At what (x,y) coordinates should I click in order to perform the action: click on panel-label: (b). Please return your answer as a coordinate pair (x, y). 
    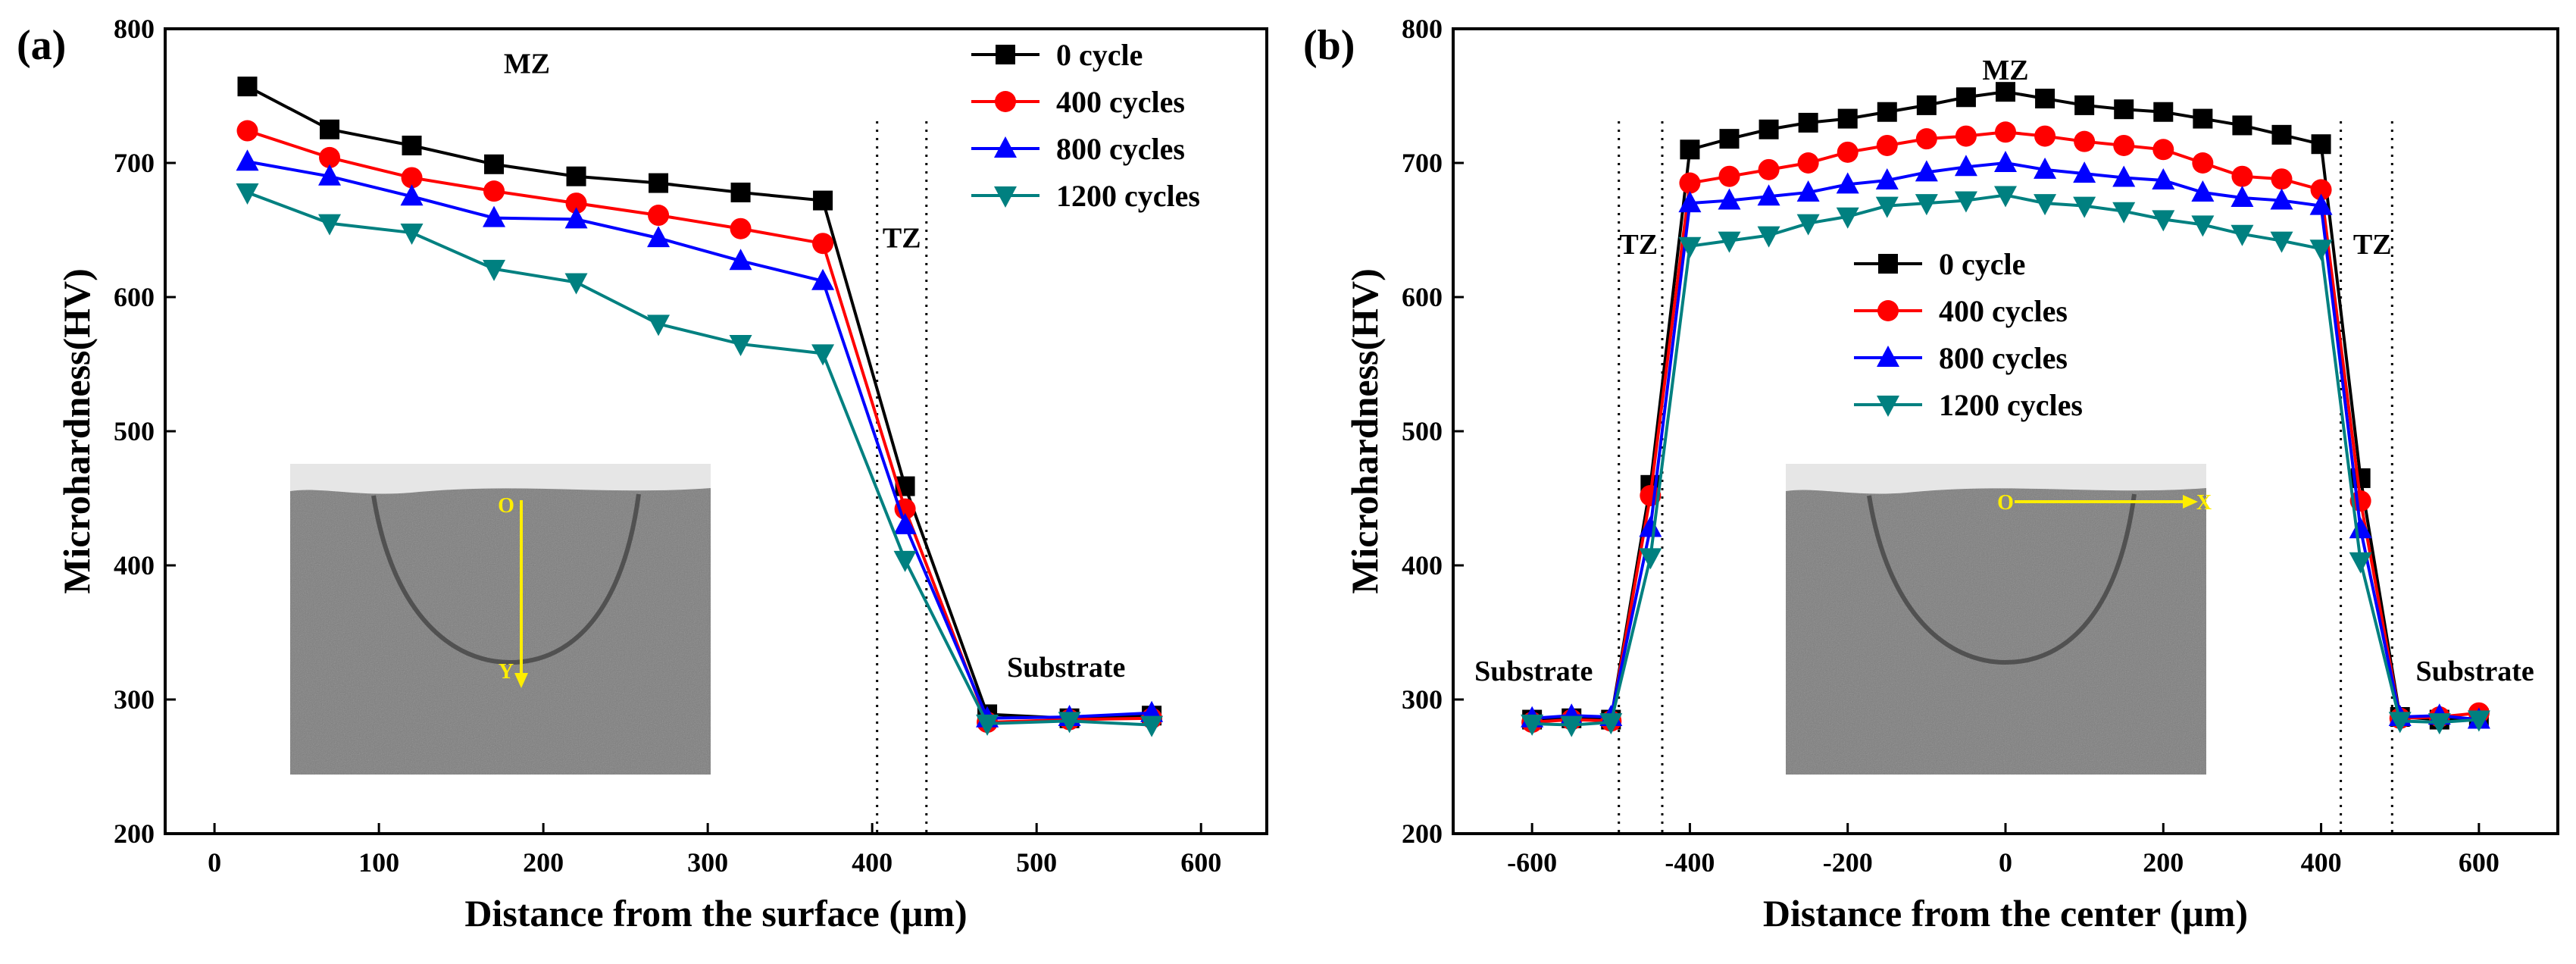
    Looking at the image, I should click on (1329, 45).